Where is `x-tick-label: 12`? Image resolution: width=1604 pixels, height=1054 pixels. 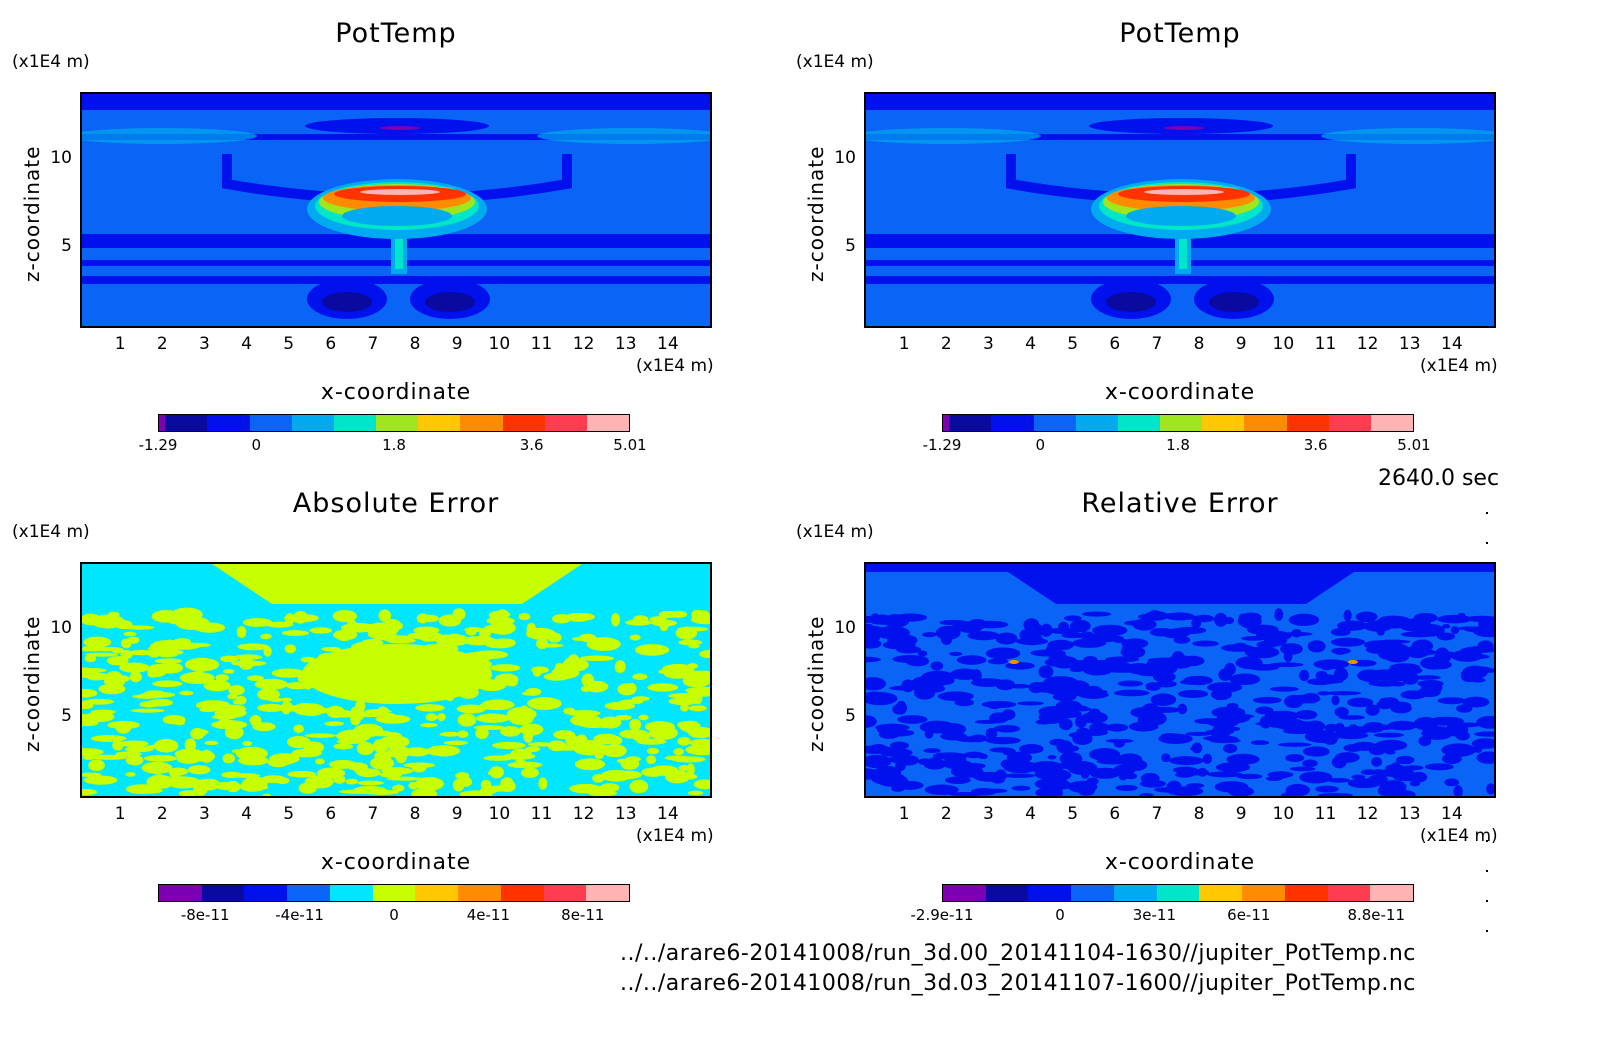 x-tick-label: 12 is located at coordinates (583, 344).